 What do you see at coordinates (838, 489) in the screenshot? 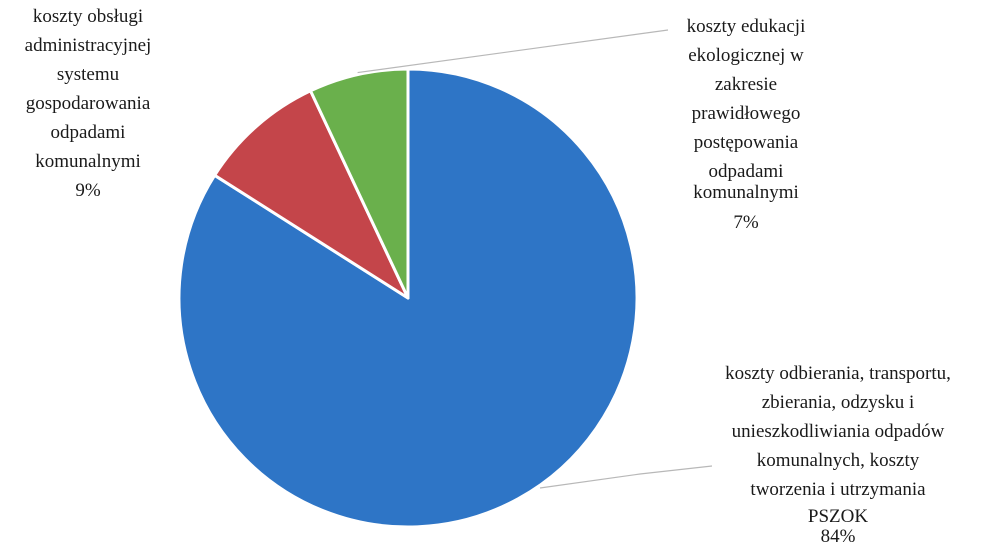
I see `label-line: tworzenia i utrzymania` at bounding box center [838, 489].